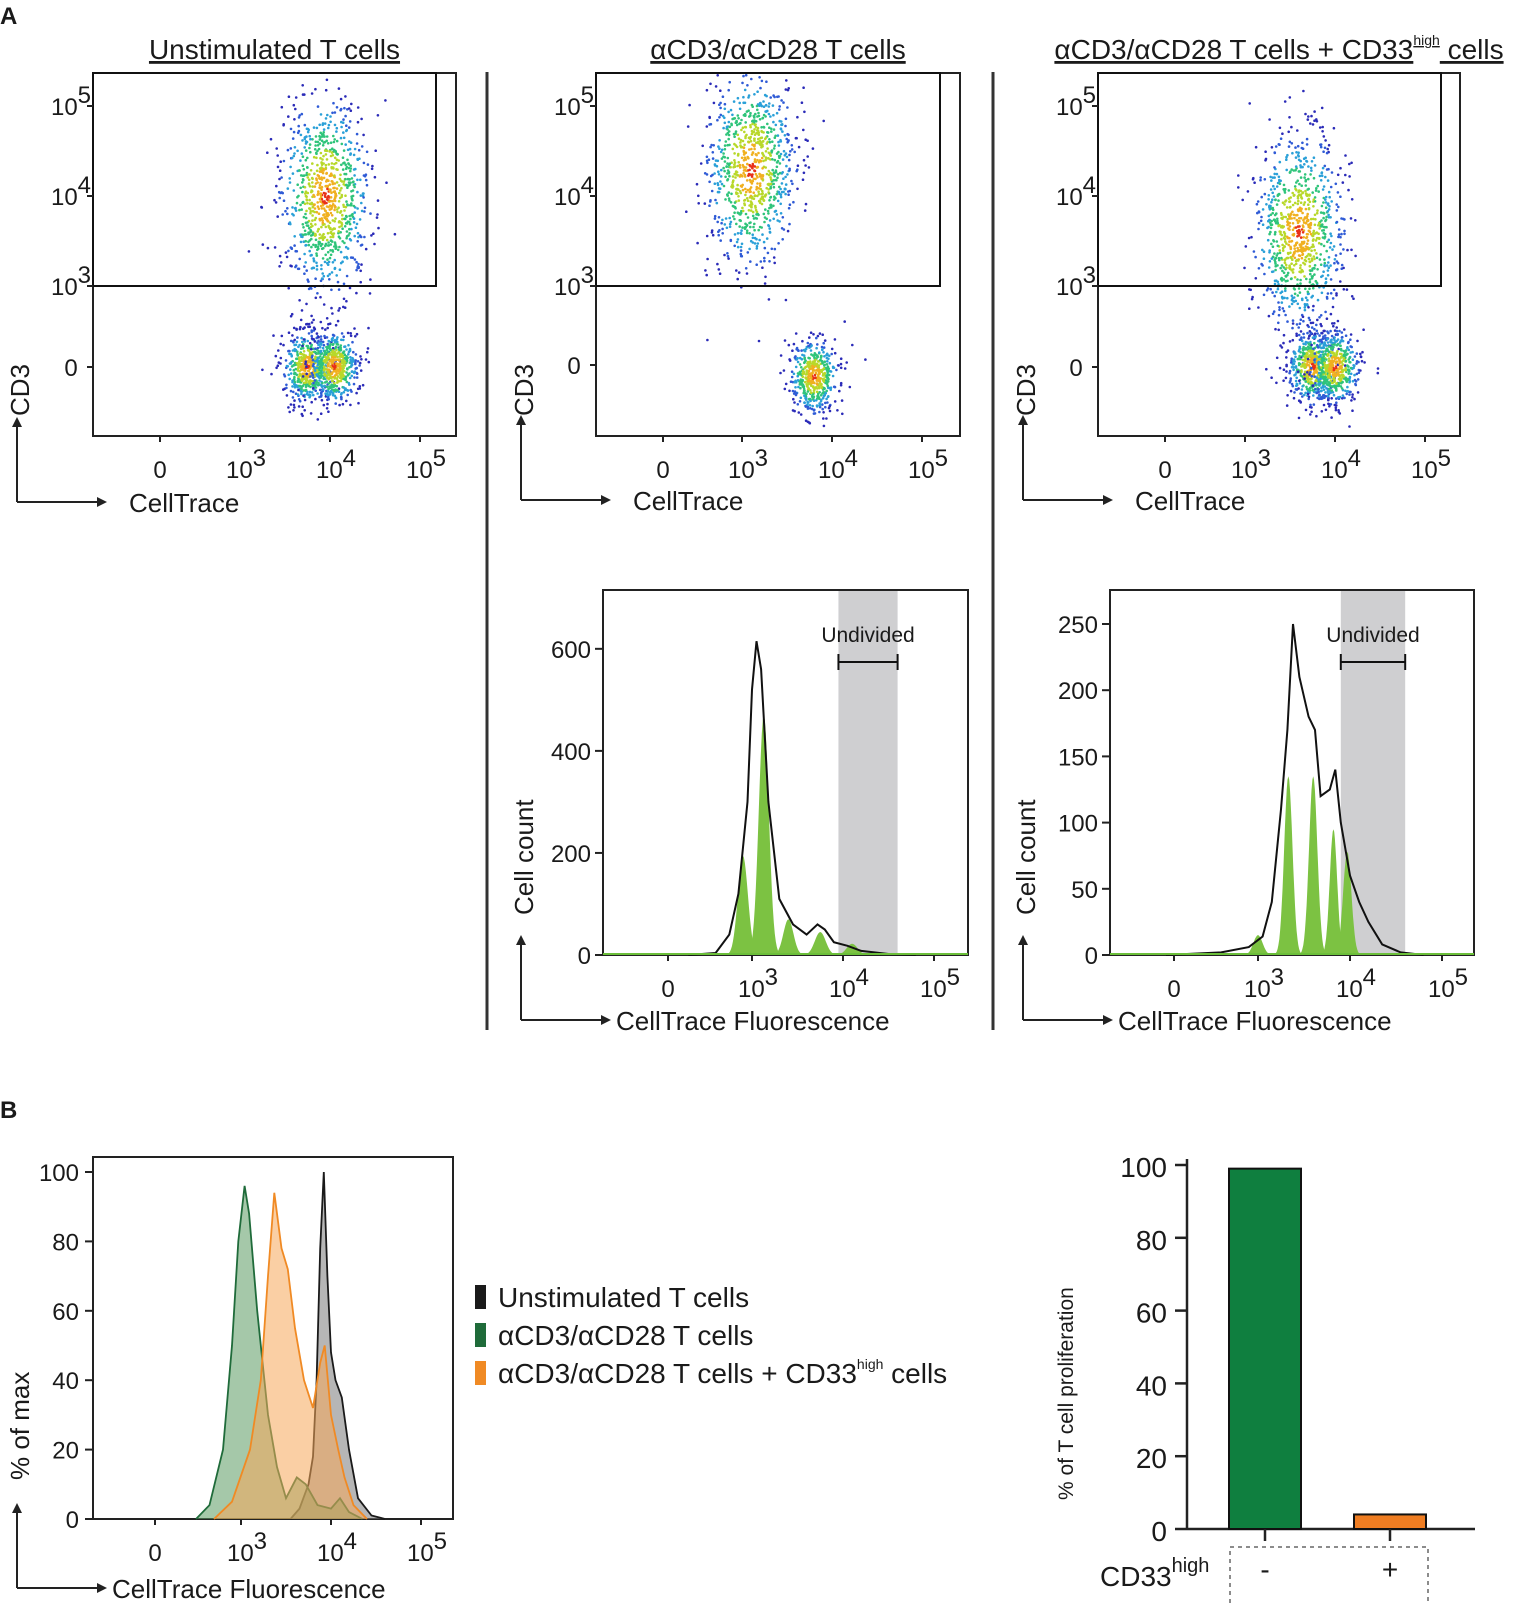  Describe the element at coordinates (264, 179) in the screenshot. I see `dot-unstim-gate` at that location.